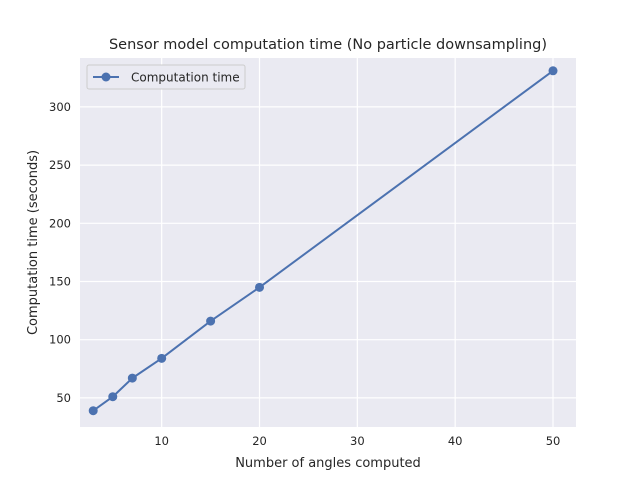 This screenshot has width=640, height=480. Describe the element at coordinates (553, 441) in the screenshot. I see `x-tick-label: 50` at that location.